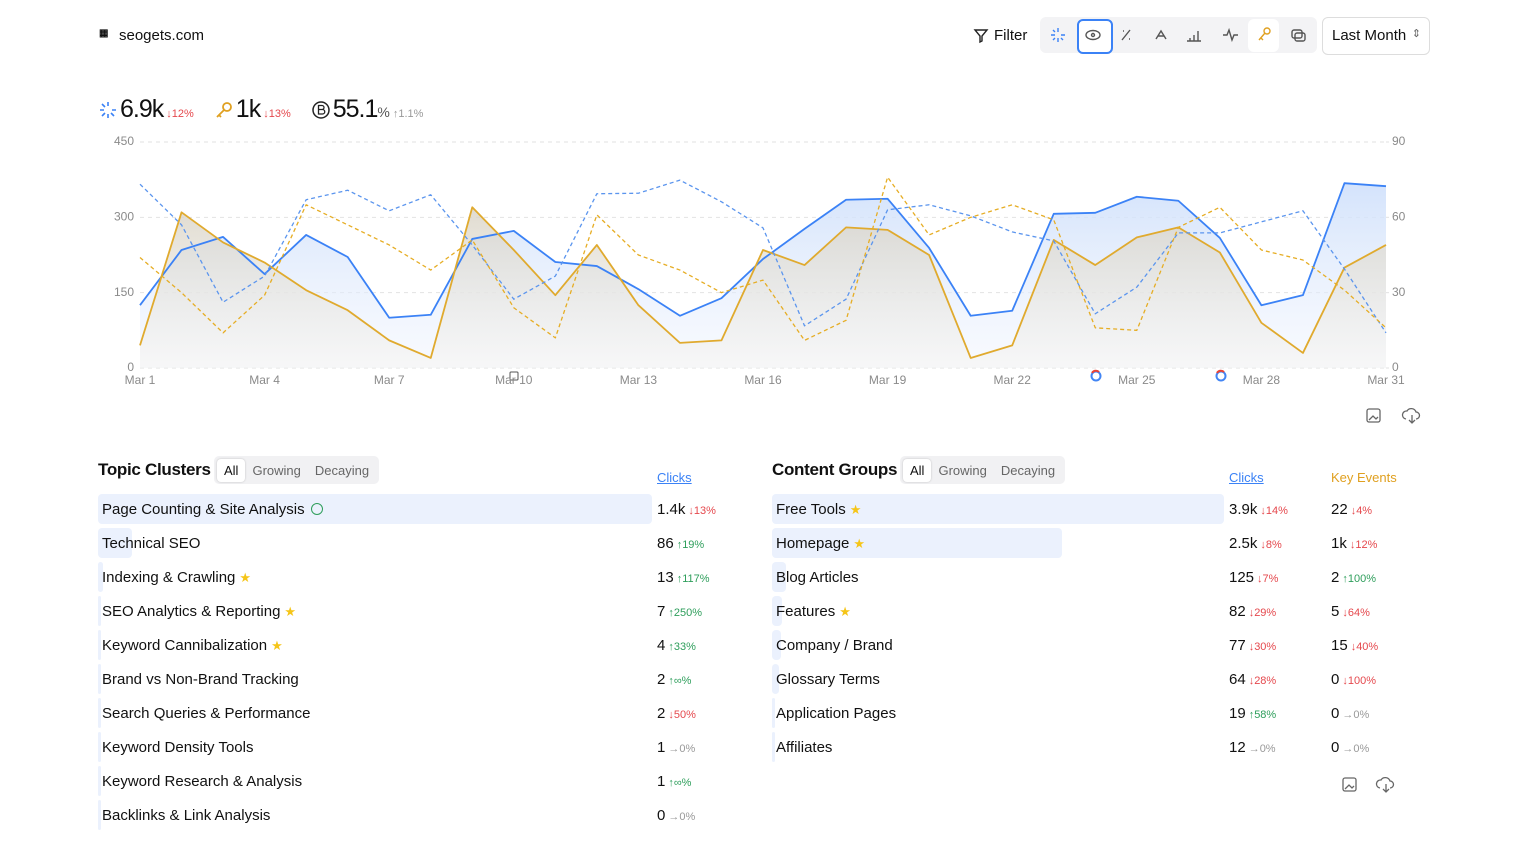 This screenshot has height=856, width=1529. What do you see at coordinates (1178, 35) in the screenshot?
I see `toolbar-icons` at bounding box center [1178, 35].